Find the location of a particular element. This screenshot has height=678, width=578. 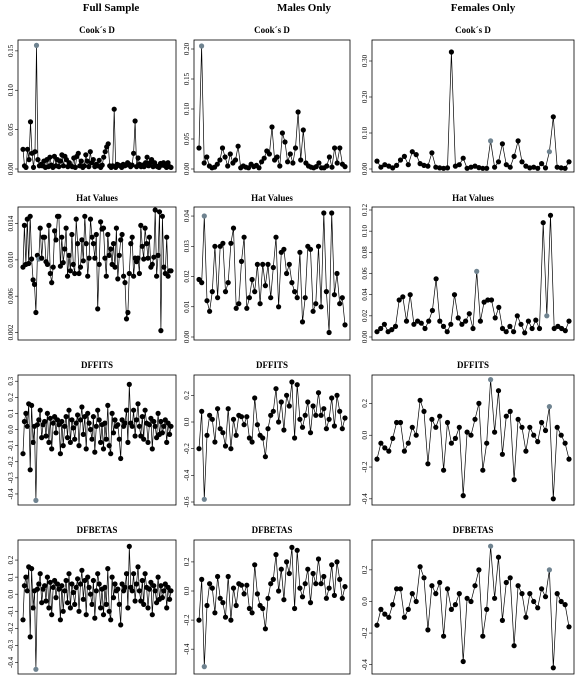

y-tick-label: 0.04 is located at coordinates (187, 215).